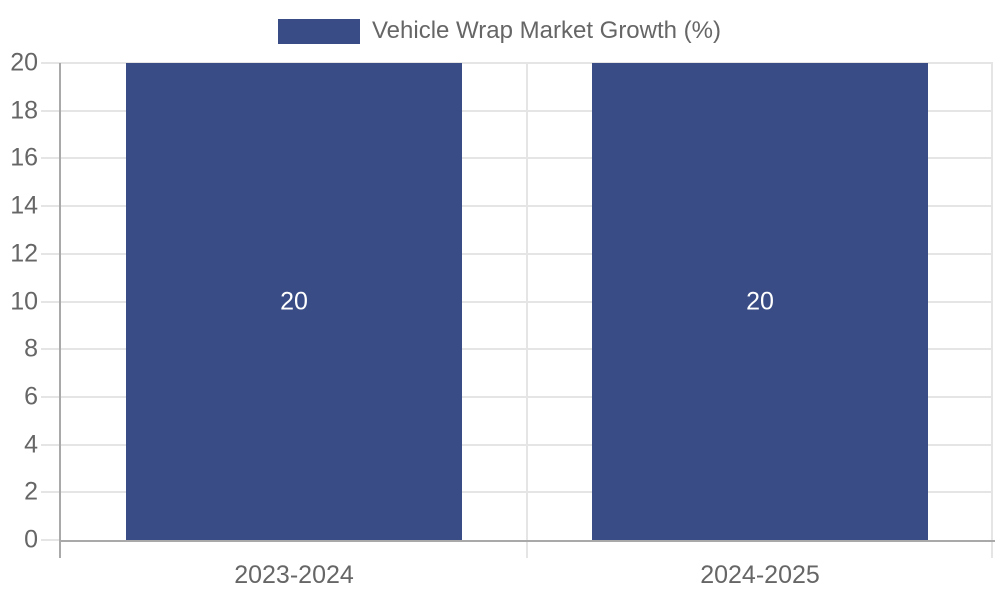 The image size is (1000, 600). I want to click on y-tick-label: 4, so click(31, 444).